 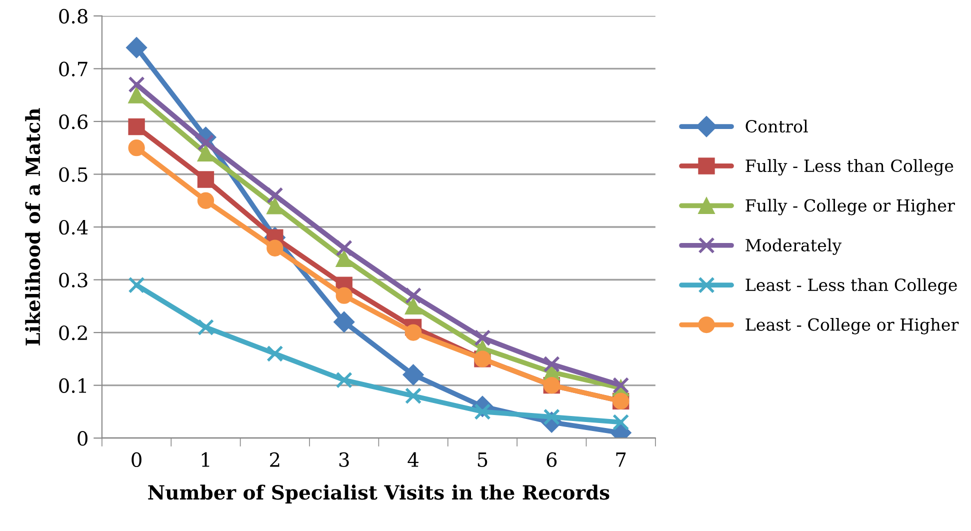 I want to click on y-tick-label: 0.3, so click(x=73, y=280).